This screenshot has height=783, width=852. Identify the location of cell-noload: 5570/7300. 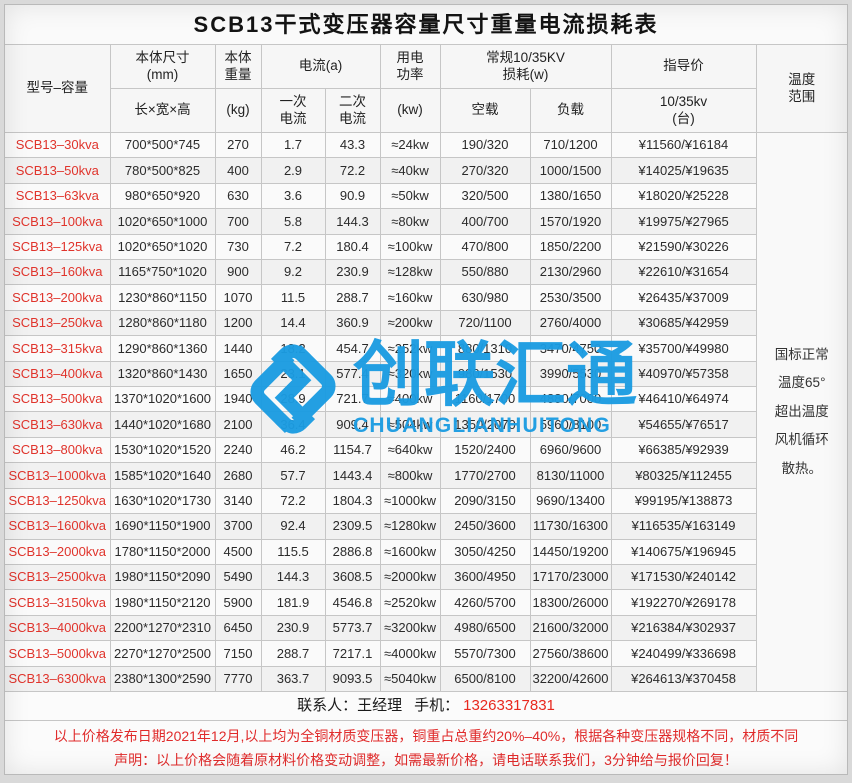
(485, 653).